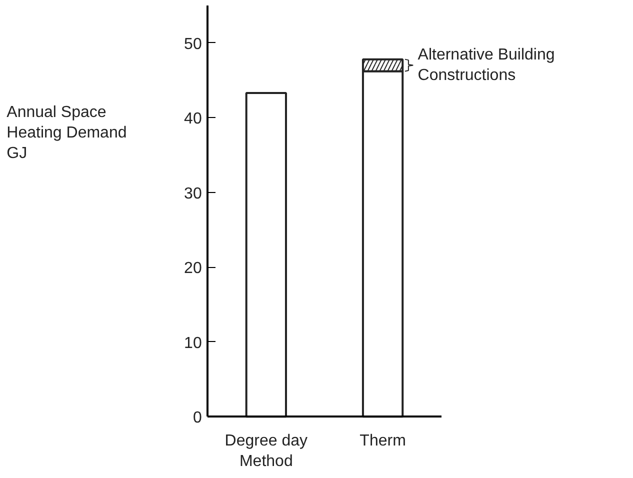  I want to click on bar, so click(266, 255).